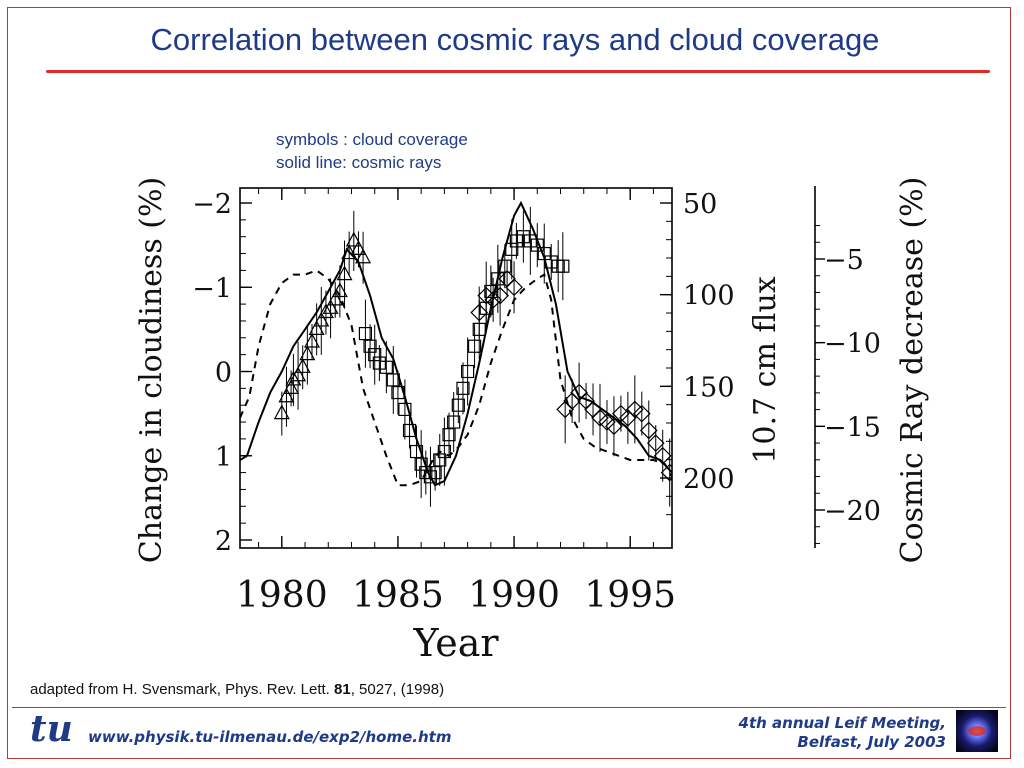  What do you see at coordinates (397, 689) in the screenshot?
I see `citation-pages: , 5027, (1998)` at bounding box center [397, 689].